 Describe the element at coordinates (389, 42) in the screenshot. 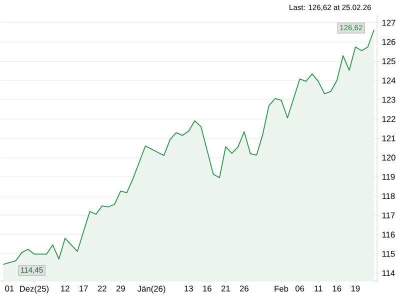

I see `y-tick-label: 126` at that location.